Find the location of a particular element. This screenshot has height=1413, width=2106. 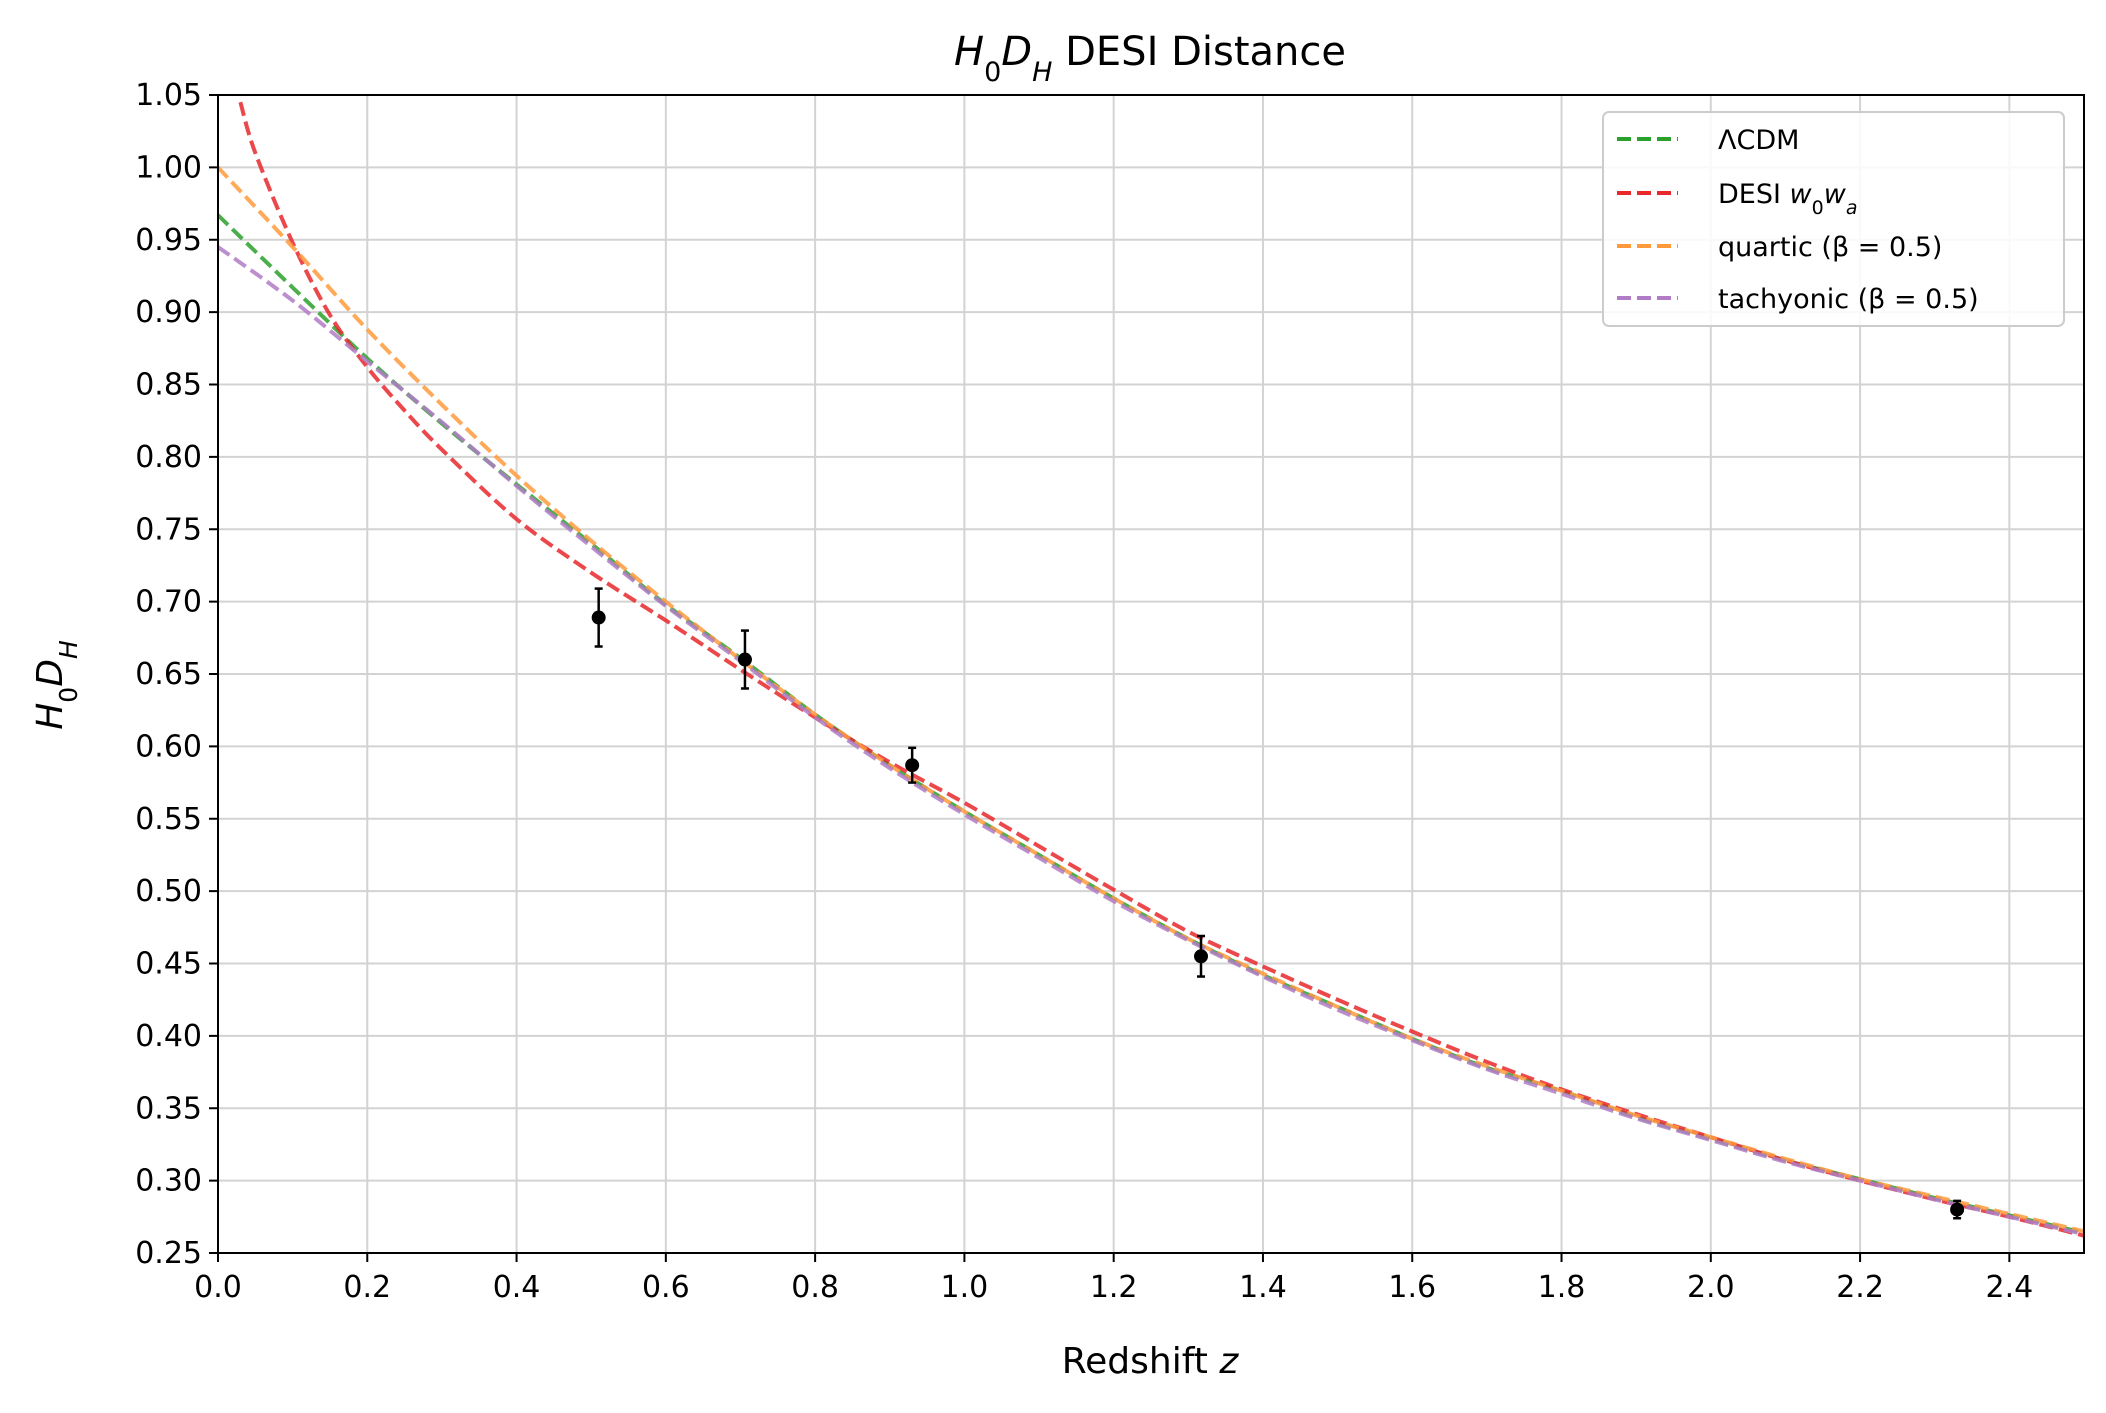

y-tick-label: 0.35 is located at coordinates (168, 1108).